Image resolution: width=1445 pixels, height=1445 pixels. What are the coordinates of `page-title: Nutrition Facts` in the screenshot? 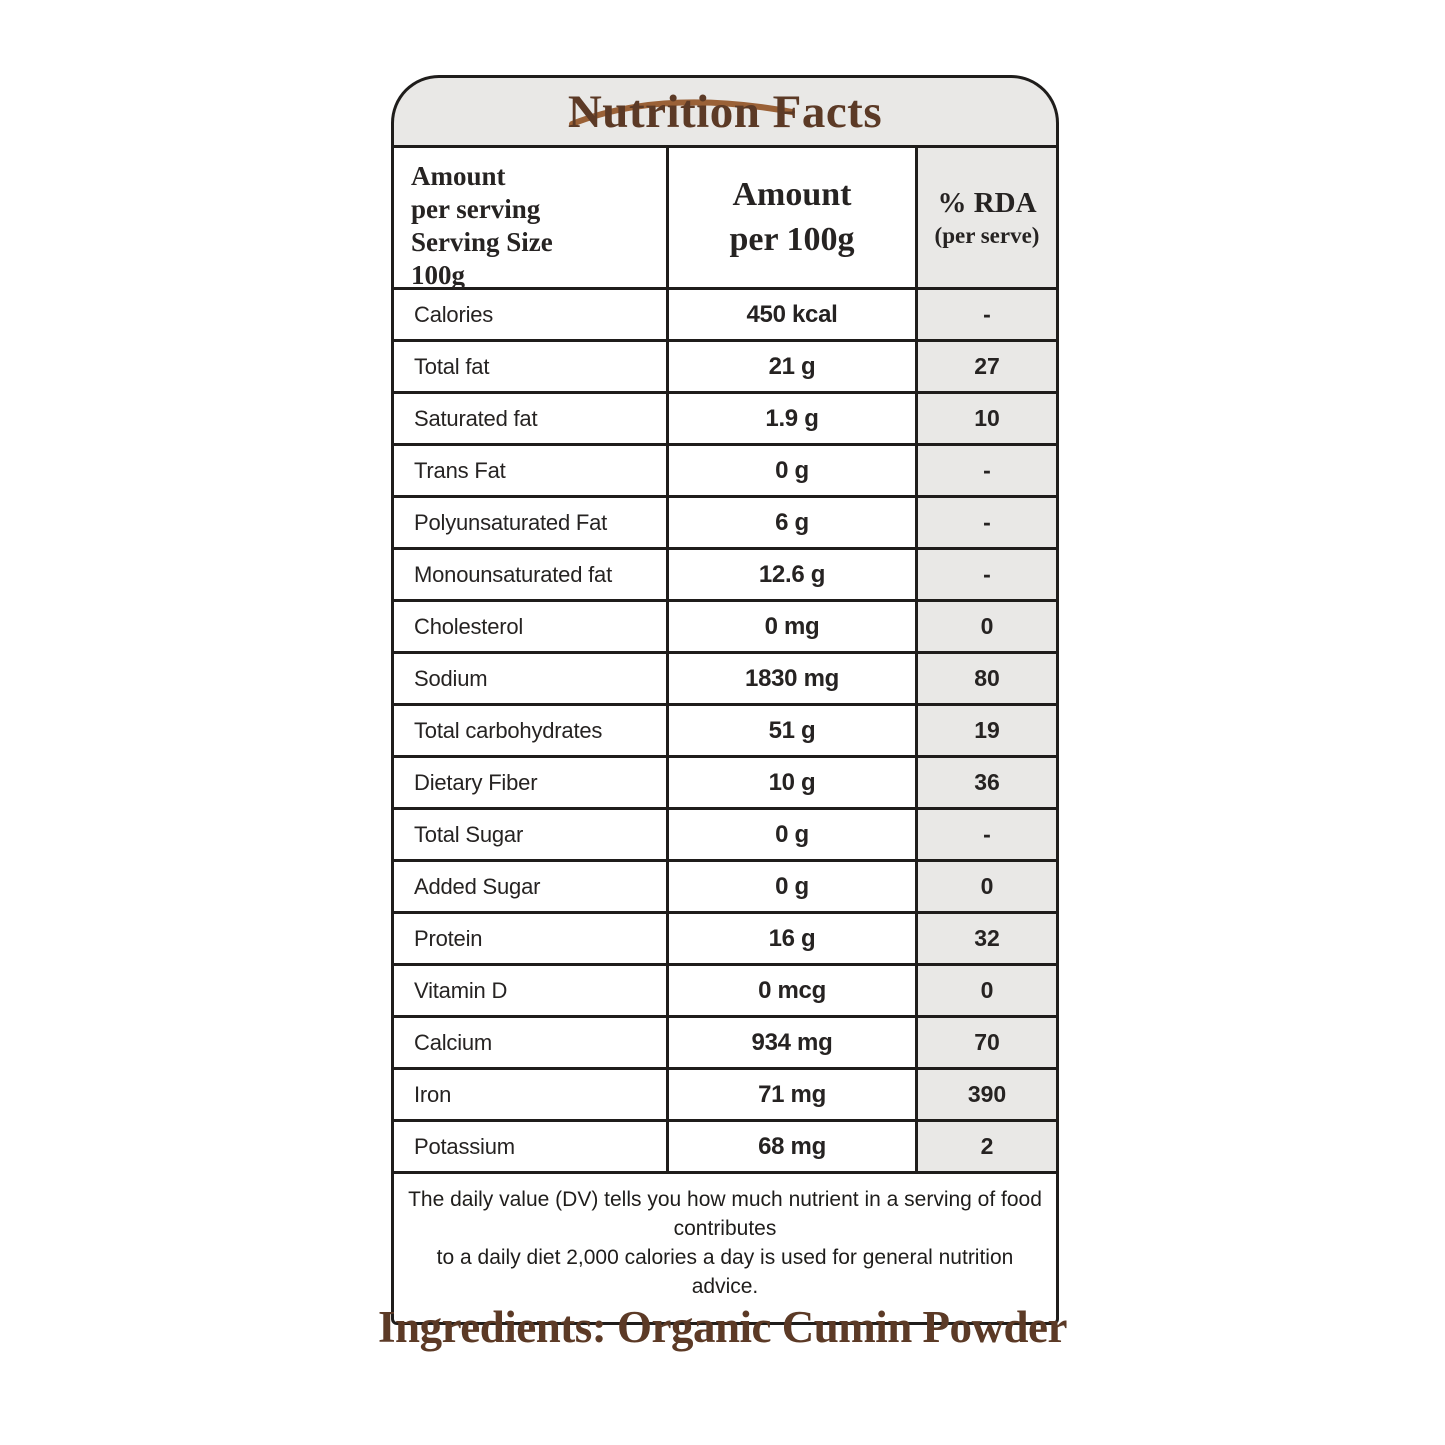 It's located at (725, 111).